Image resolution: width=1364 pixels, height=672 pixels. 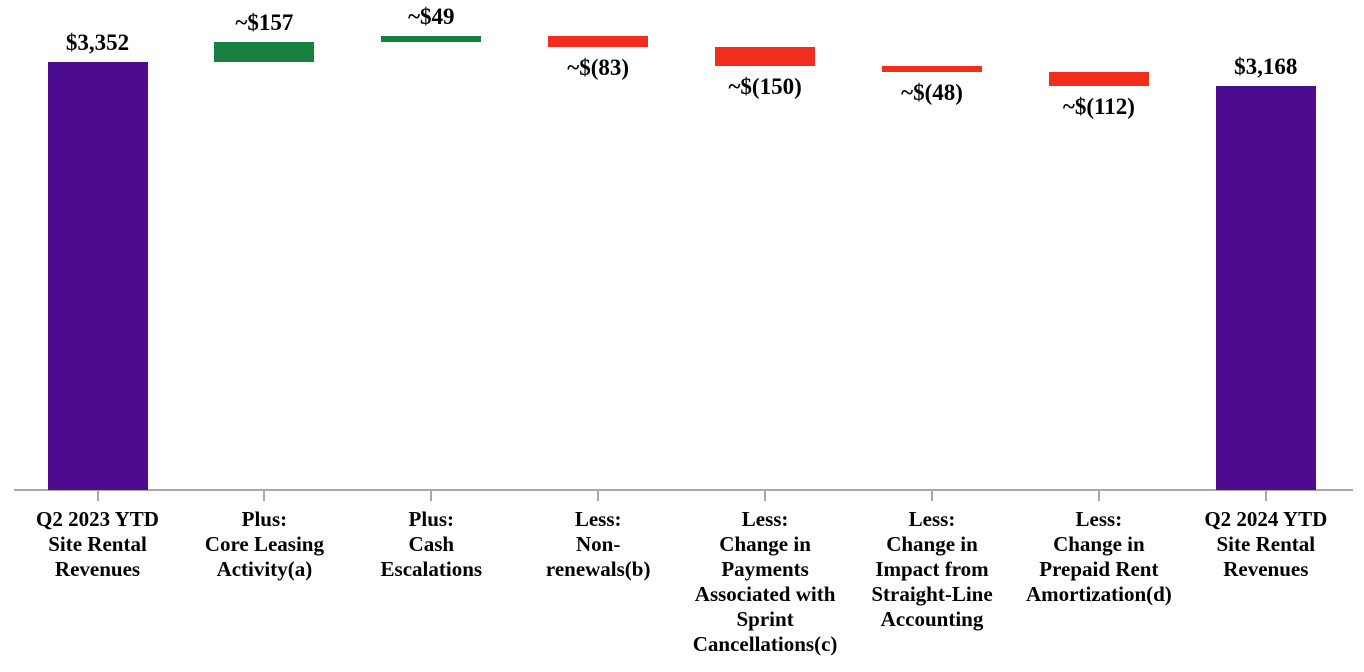 What do you see at coordinates (1098, 107) in the screenshot?
I see `bar-value-label: ~$(112)` at bounding box center [1098, 107].